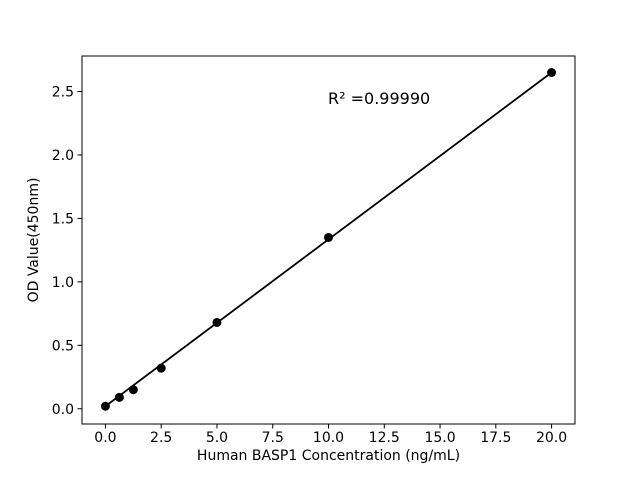 The width and height of the screenshot is (640, 480). Describe the element at coordinates (63, 156) in the screenshot. I see `y-tick-label: 2.0` at that location.